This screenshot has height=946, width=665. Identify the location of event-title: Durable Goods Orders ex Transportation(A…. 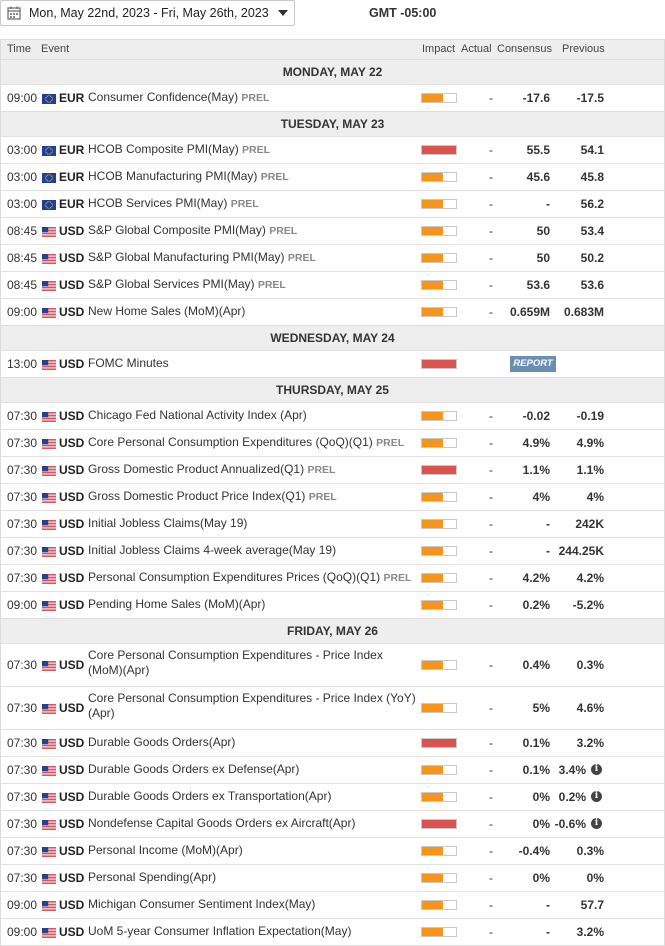
(210, 796).